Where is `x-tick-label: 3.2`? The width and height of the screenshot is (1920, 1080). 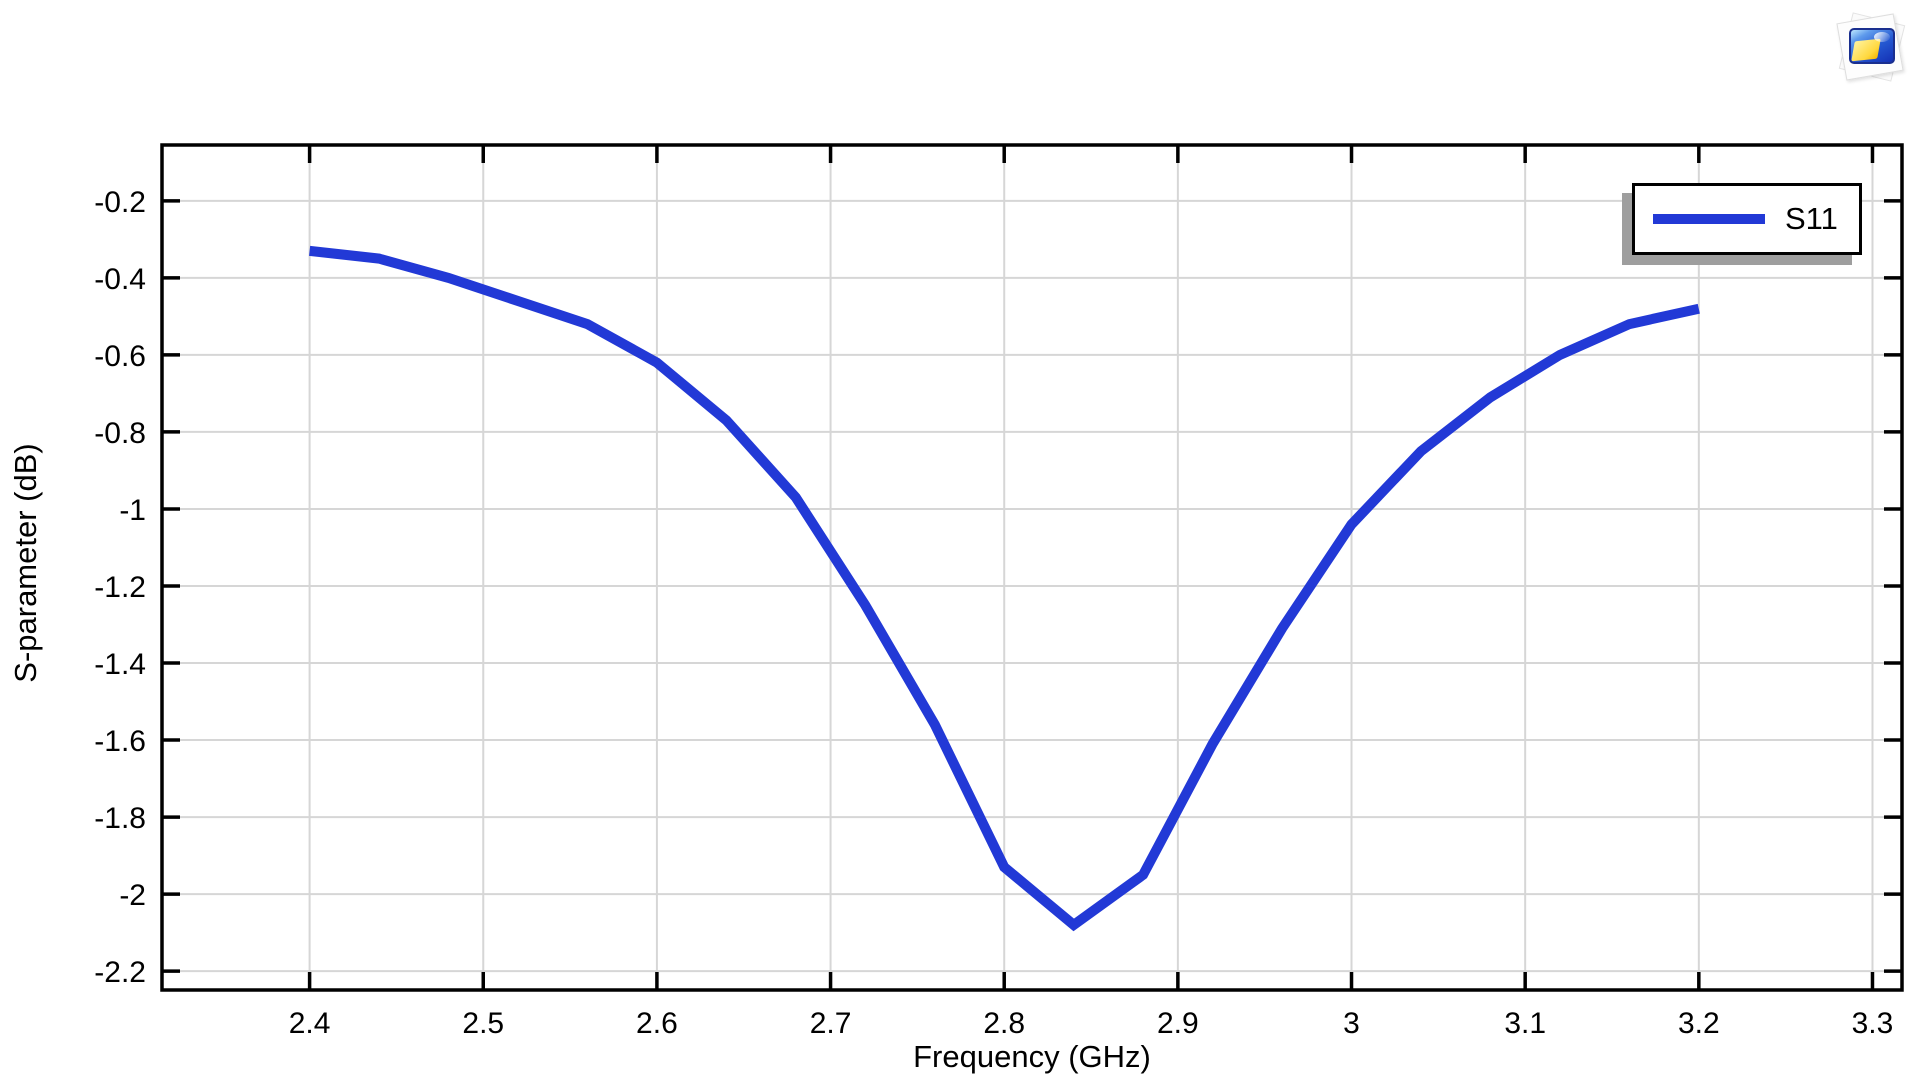
x-tick-label: 3.2 is located at coordinates (1699, 1023).